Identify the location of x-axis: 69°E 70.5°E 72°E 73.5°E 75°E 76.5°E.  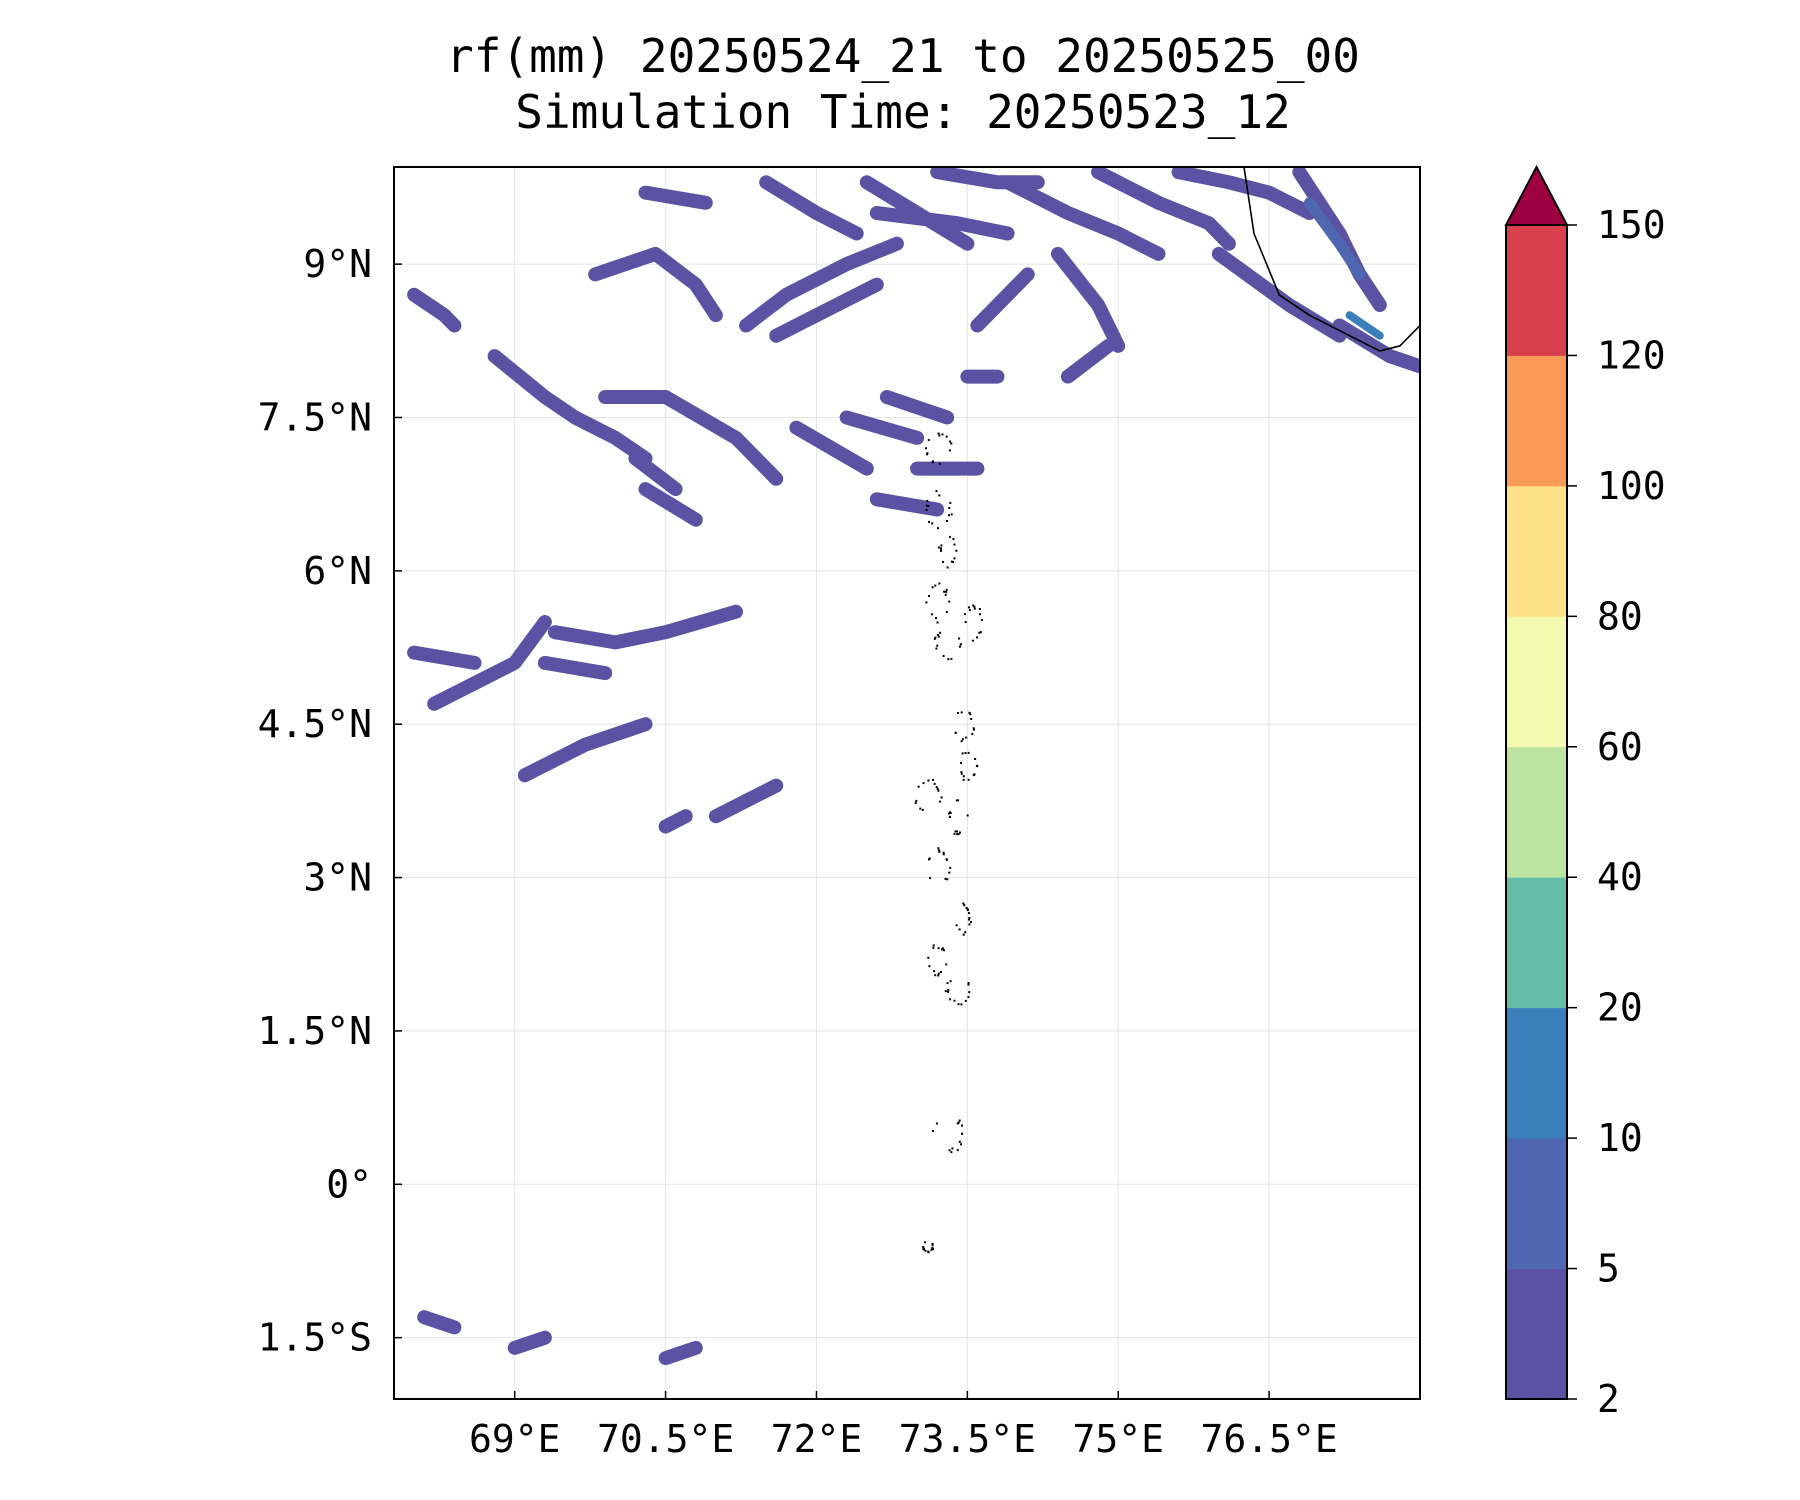
(903, 1426).